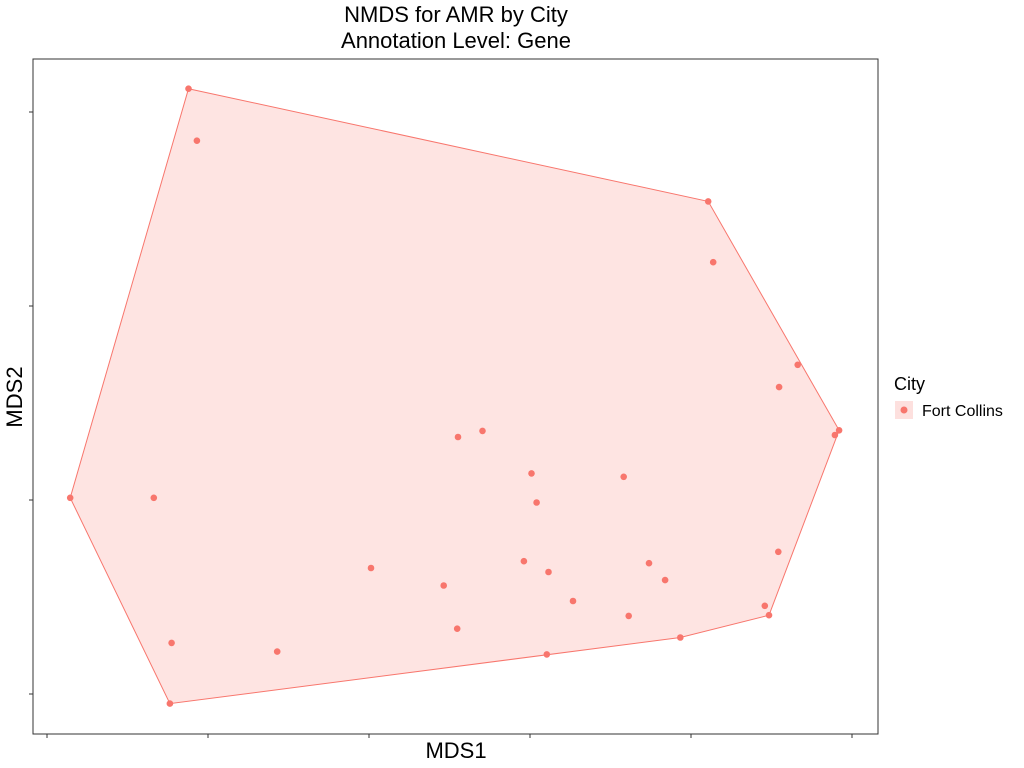 This screenshot has width=1024, height=768. I want to click on x-axis-label: MDS1, so click(455, 750).